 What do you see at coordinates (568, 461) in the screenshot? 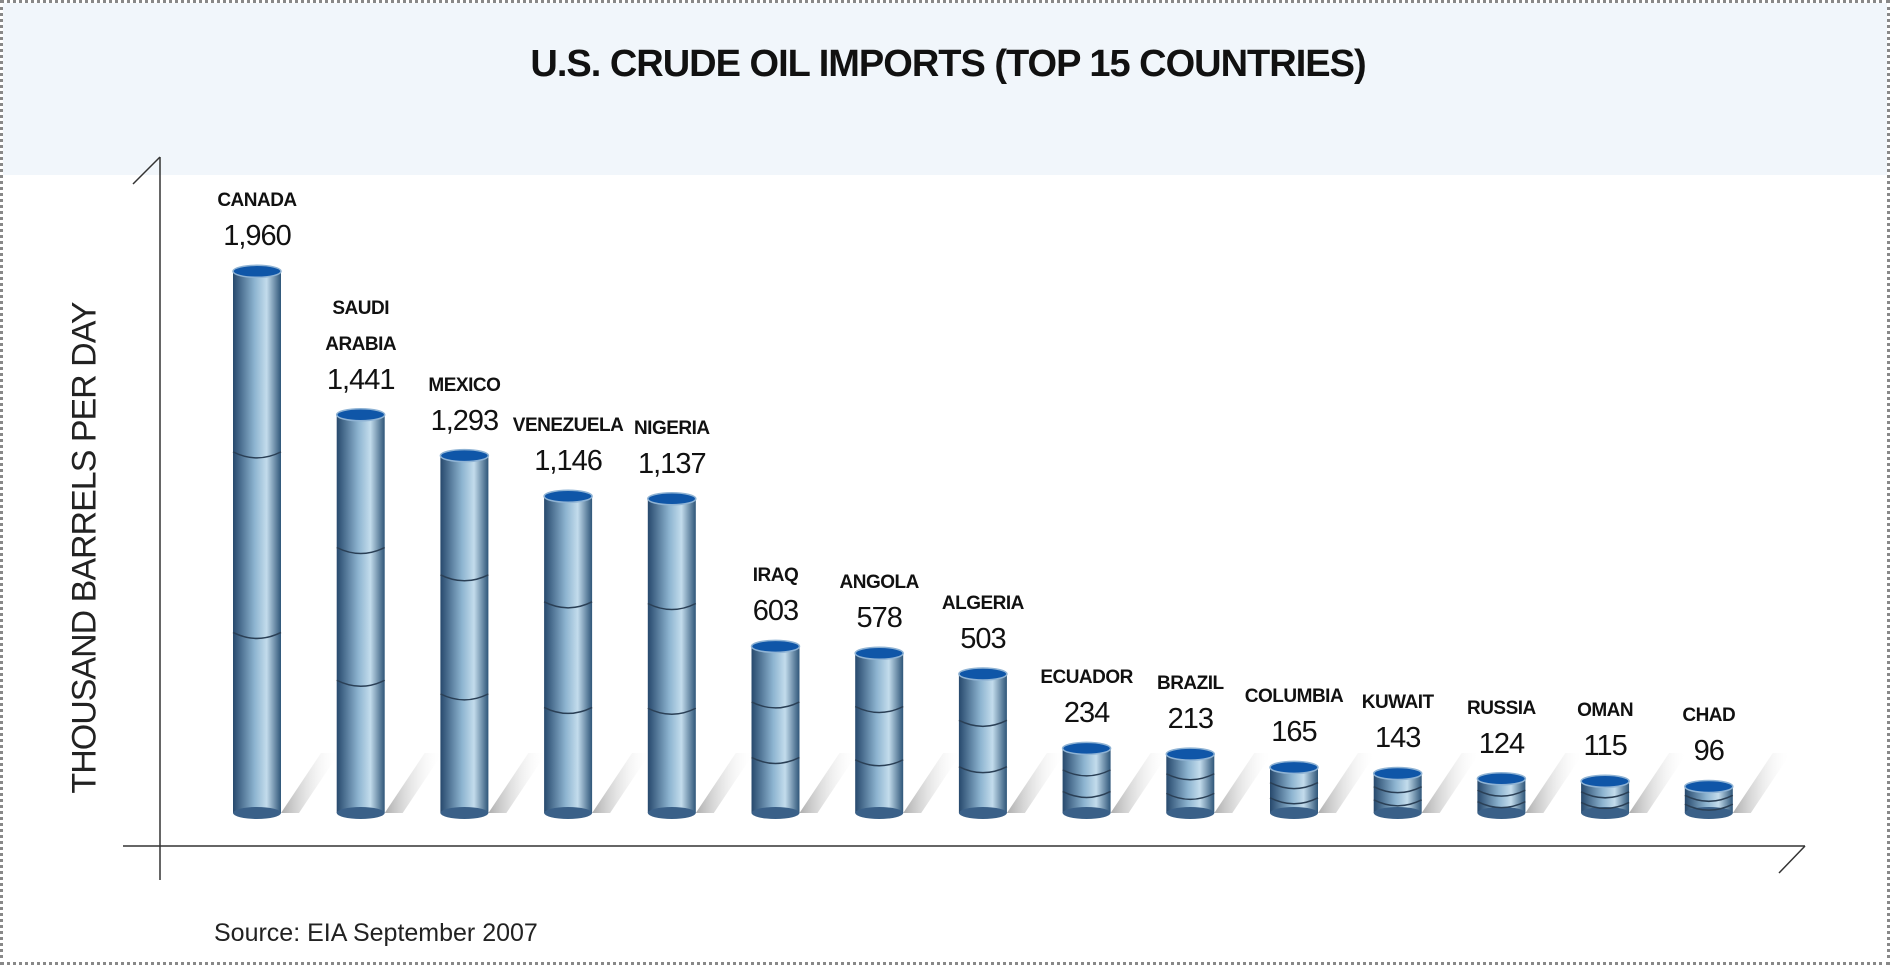
I see `value-label: 1,146` at bounding box center [568, 461].